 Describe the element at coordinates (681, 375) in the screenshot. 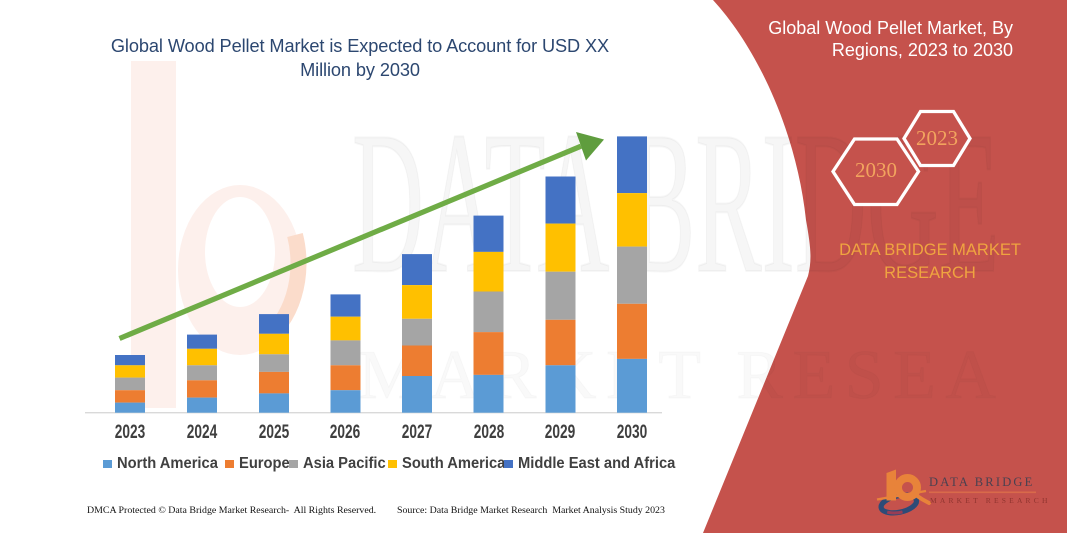

I see `svg-text: MARKET RESEA` at that location.